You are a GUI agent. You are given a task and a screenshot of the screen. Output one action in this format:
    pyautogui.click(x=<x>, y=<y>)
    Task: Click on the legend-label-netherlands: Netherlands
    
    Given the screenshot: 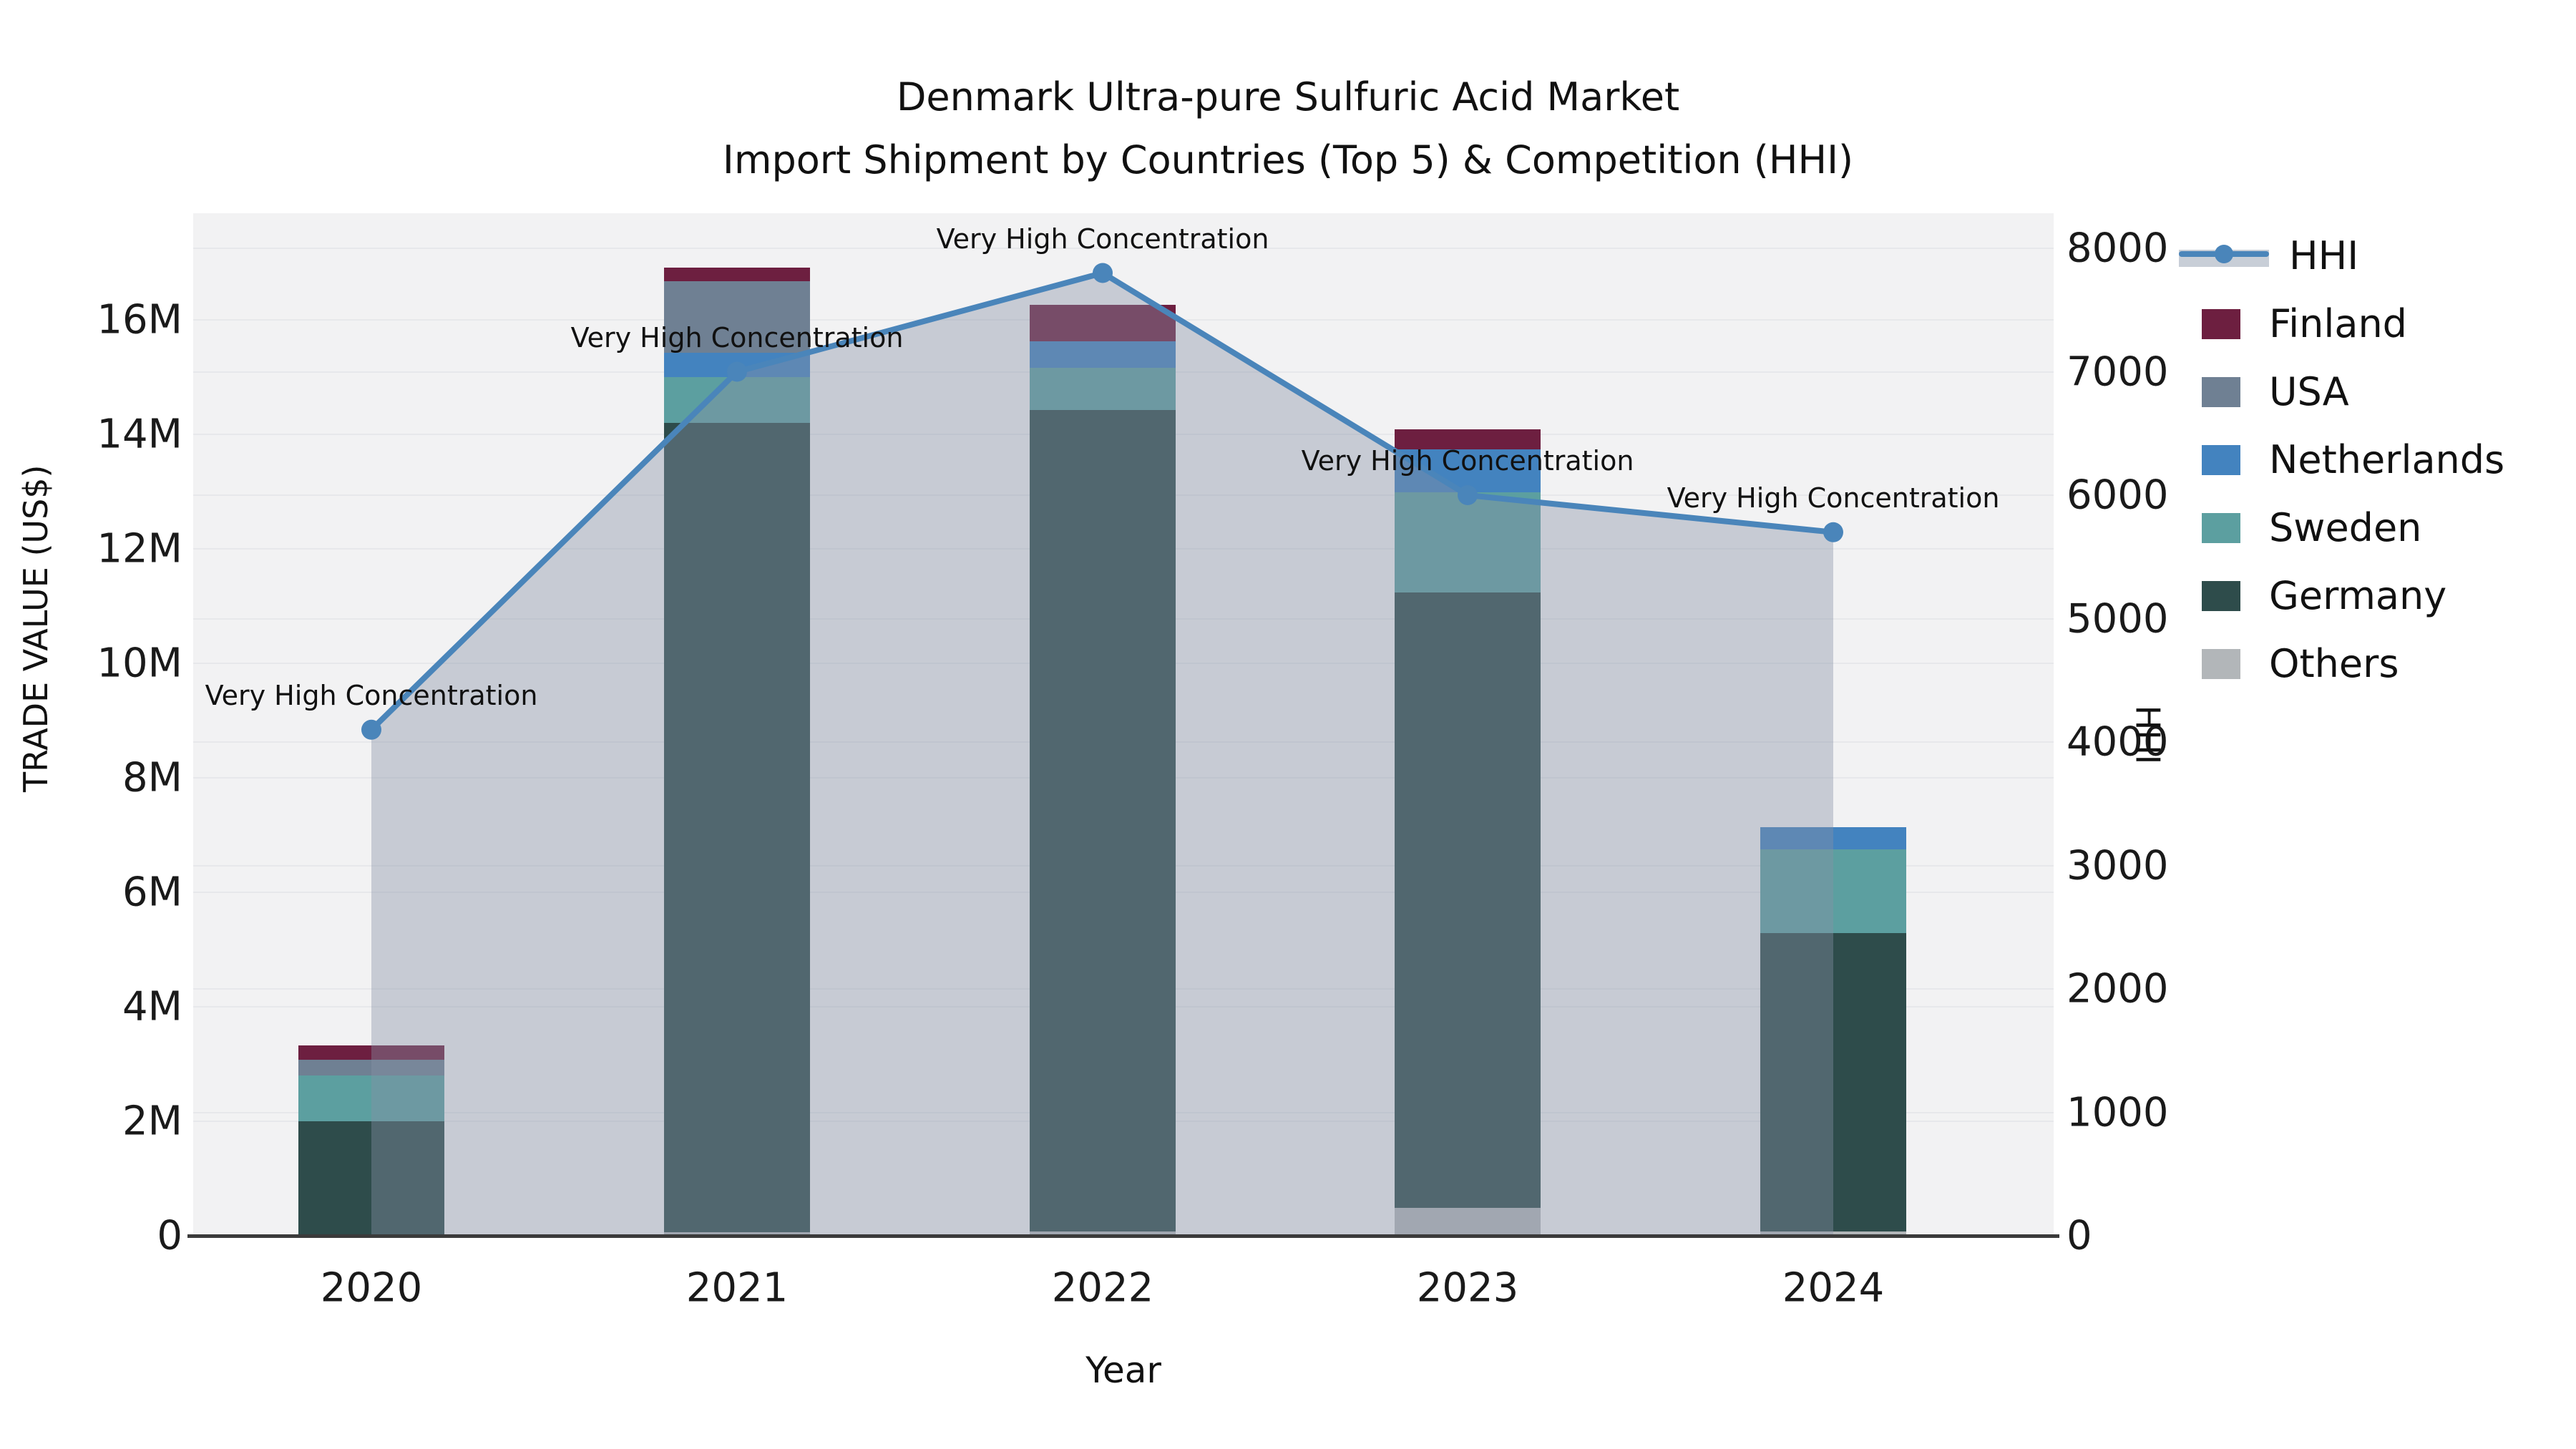 What is the action you would take?
    pyautogui.click(x=2387, y=460)
    